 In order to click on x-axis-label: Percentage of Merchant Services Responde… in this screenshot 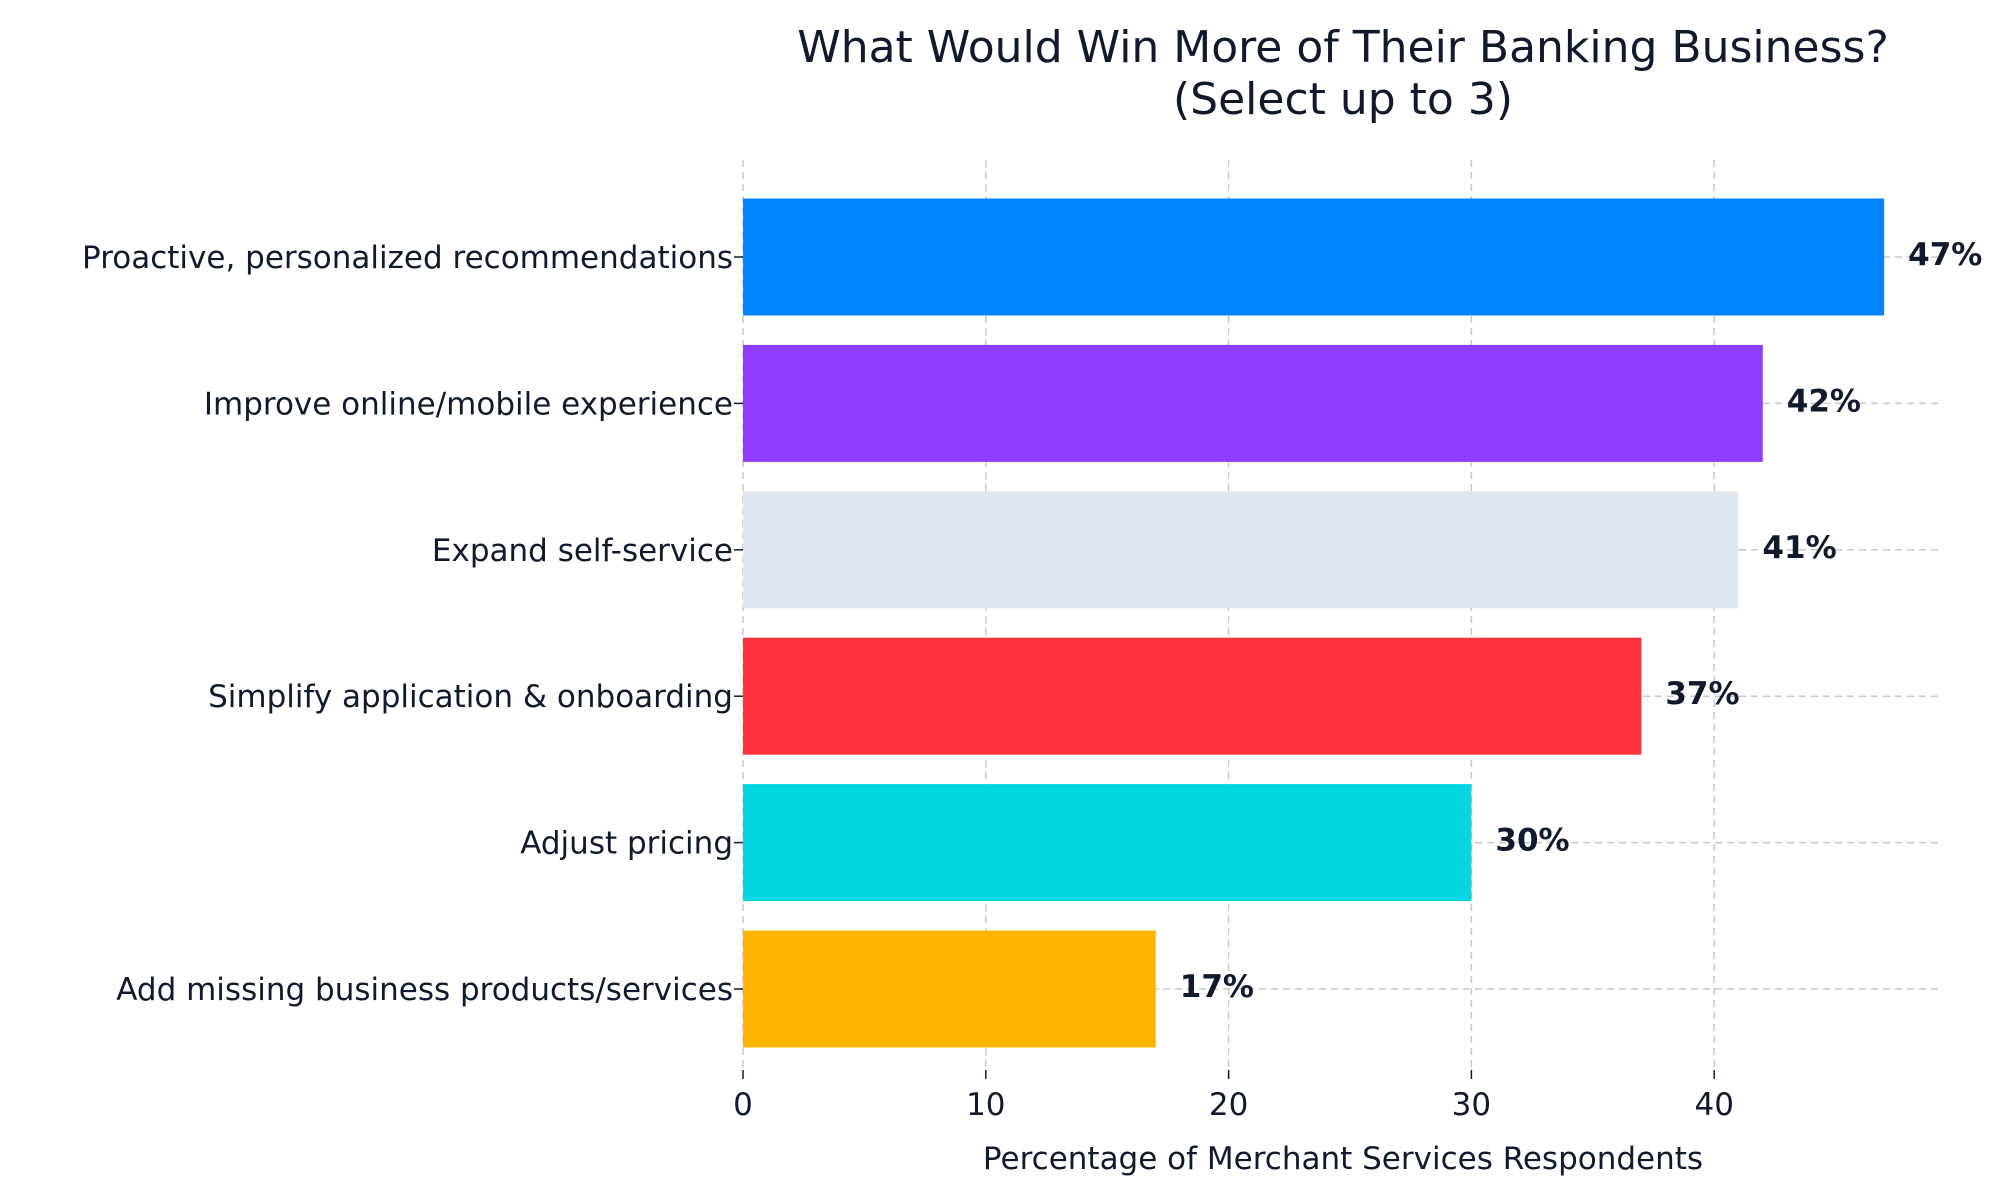, I will do `click(1343, 1159)`.